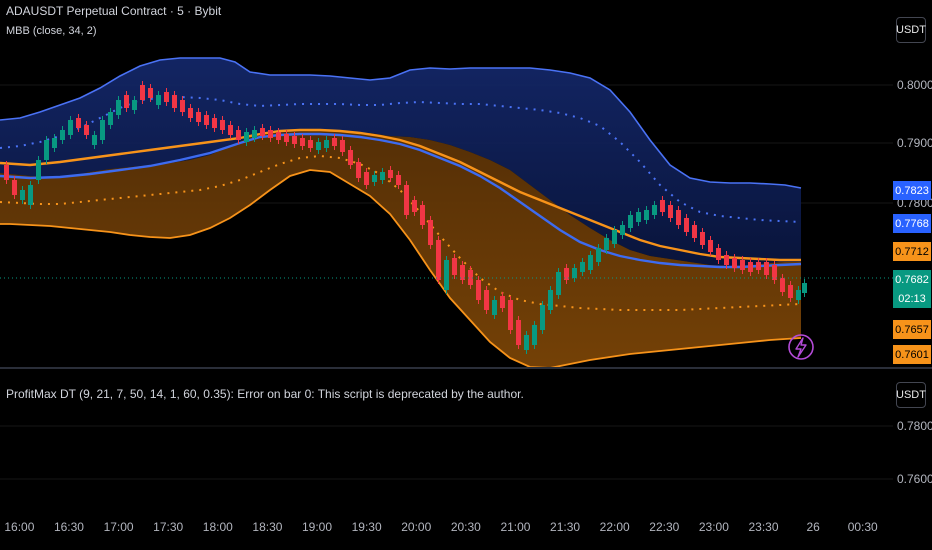 This screenshot has height=550, width=932. Describe the element at coordinates (763, 527) in the screenshot. I see `time-label: 23:30` at that location.